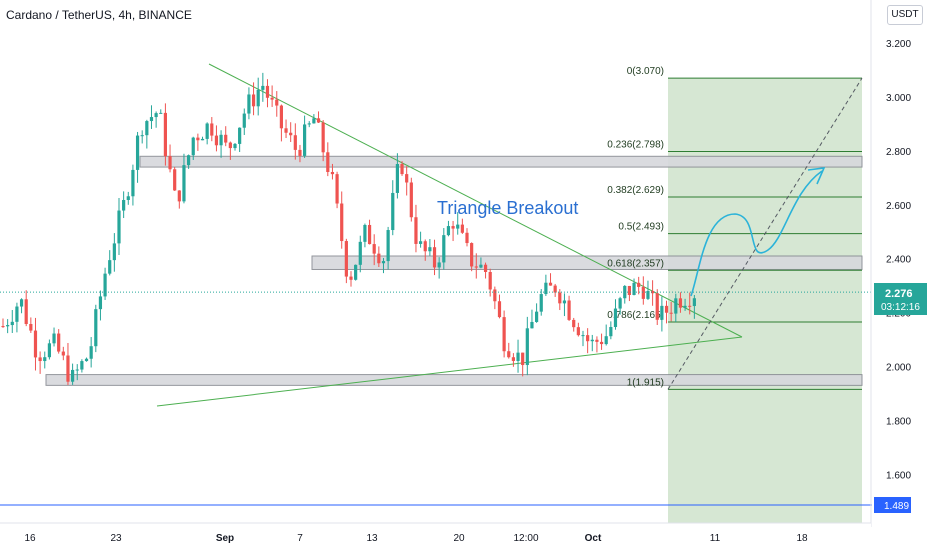  I want to click on low-tag-bg, so click(892, 505).